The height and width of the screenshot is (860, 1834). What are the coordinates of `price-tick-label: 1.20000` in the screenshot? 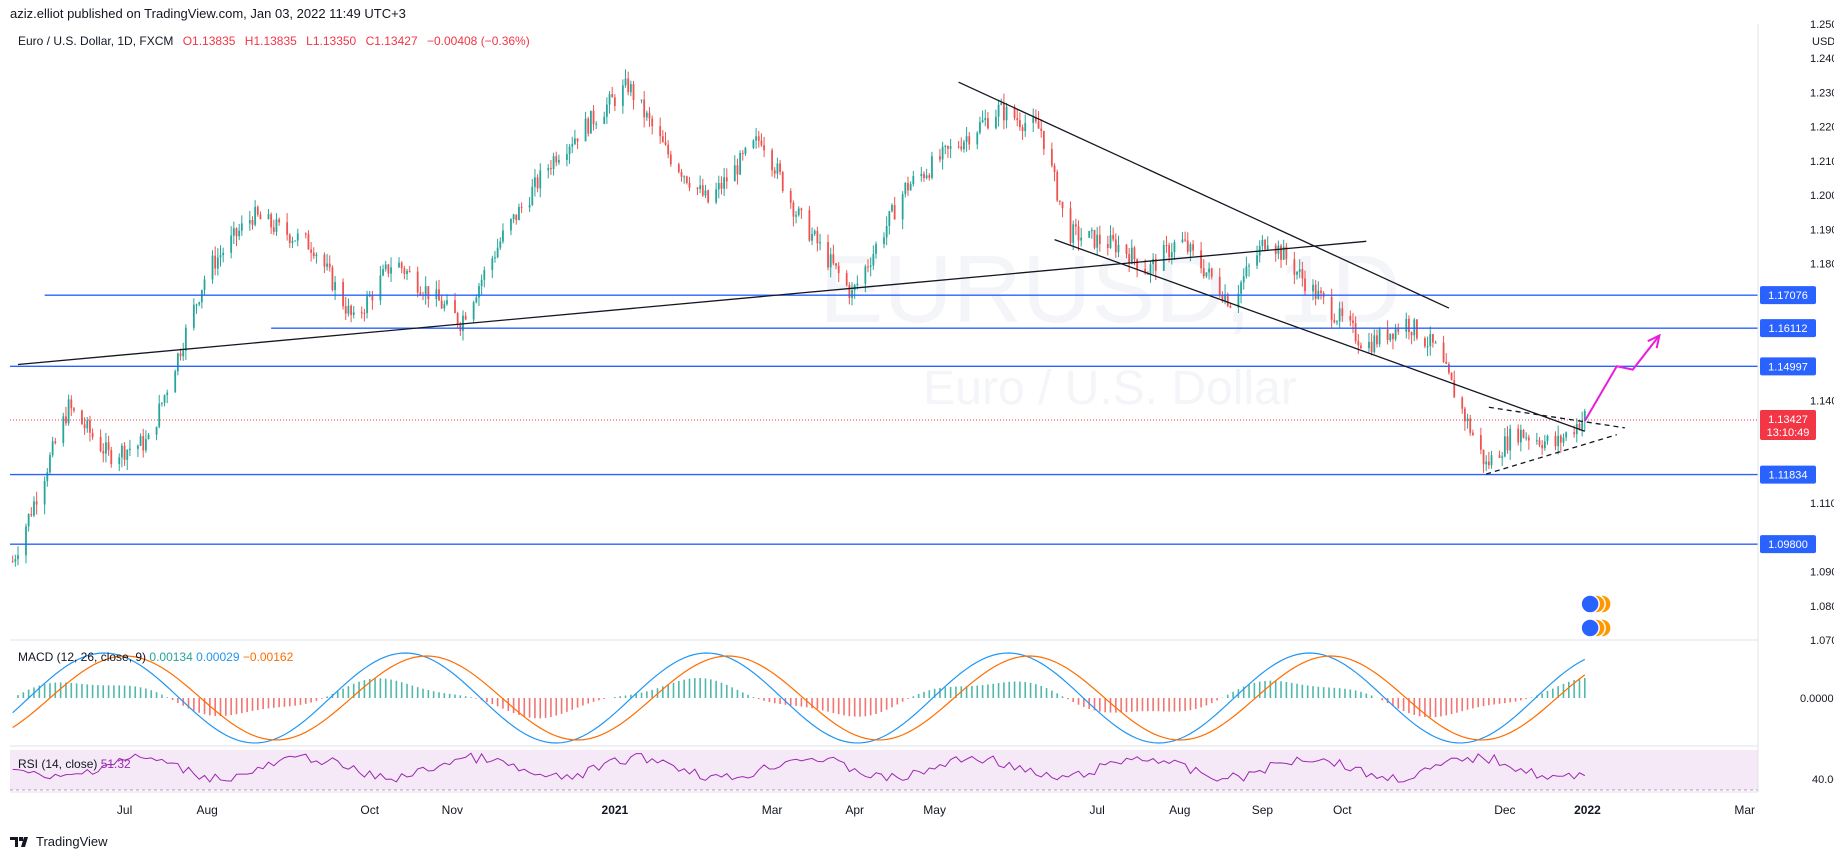 It's located at (1822, 196).